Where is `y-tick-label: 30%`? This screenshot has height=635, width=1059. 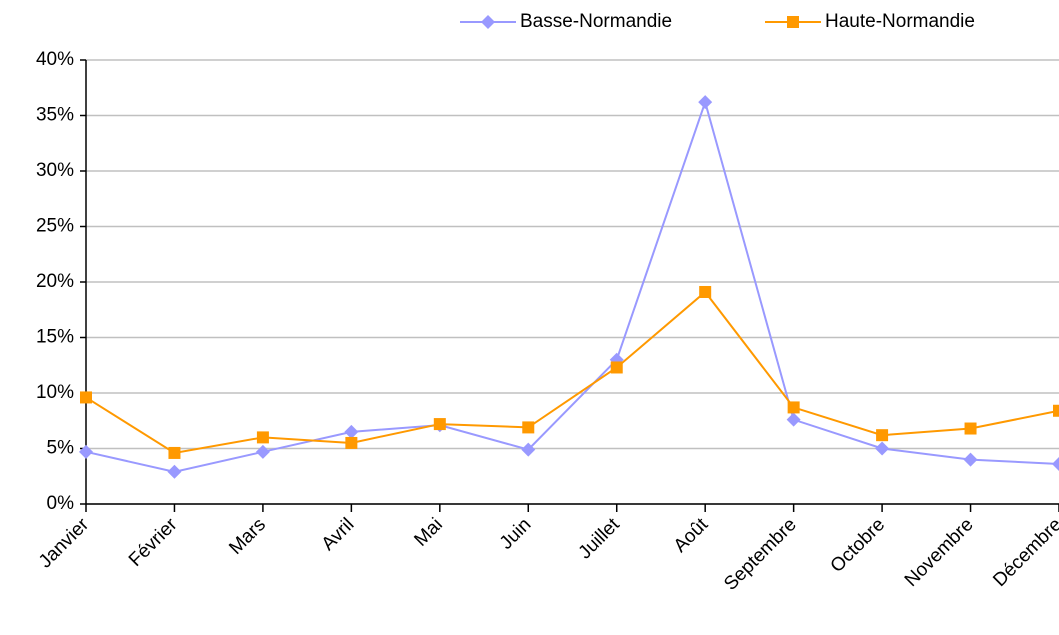
y-tick-label: 30% is located at coordinates (55, 170).